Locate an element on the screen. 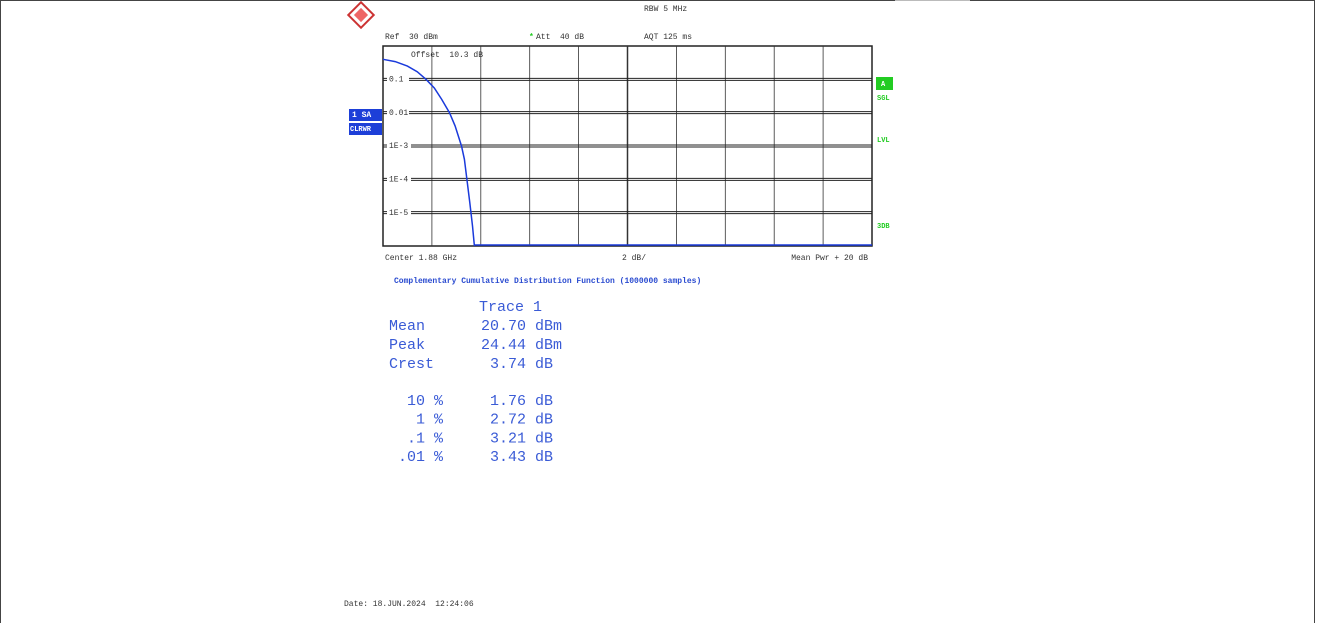  stat-value: 3.74 is located at coordinates (508, 364).